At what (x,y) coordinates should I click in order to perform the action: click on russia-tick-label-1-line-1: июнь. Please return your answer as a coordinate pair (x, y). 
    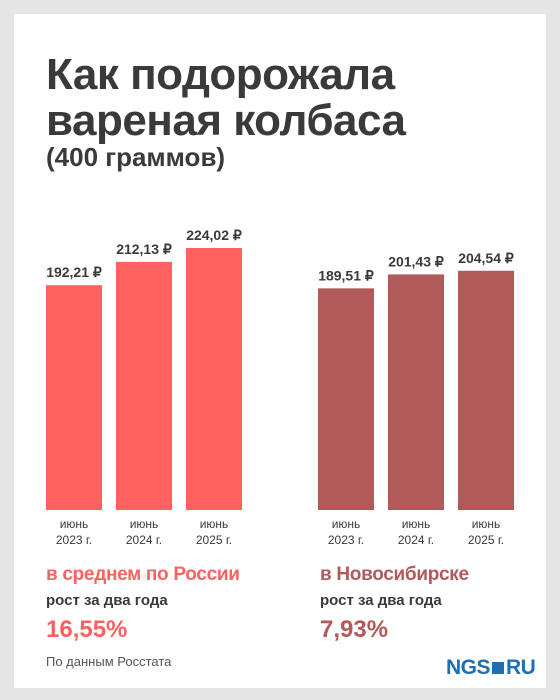
    Looking at the image, I should click on (74, 524).